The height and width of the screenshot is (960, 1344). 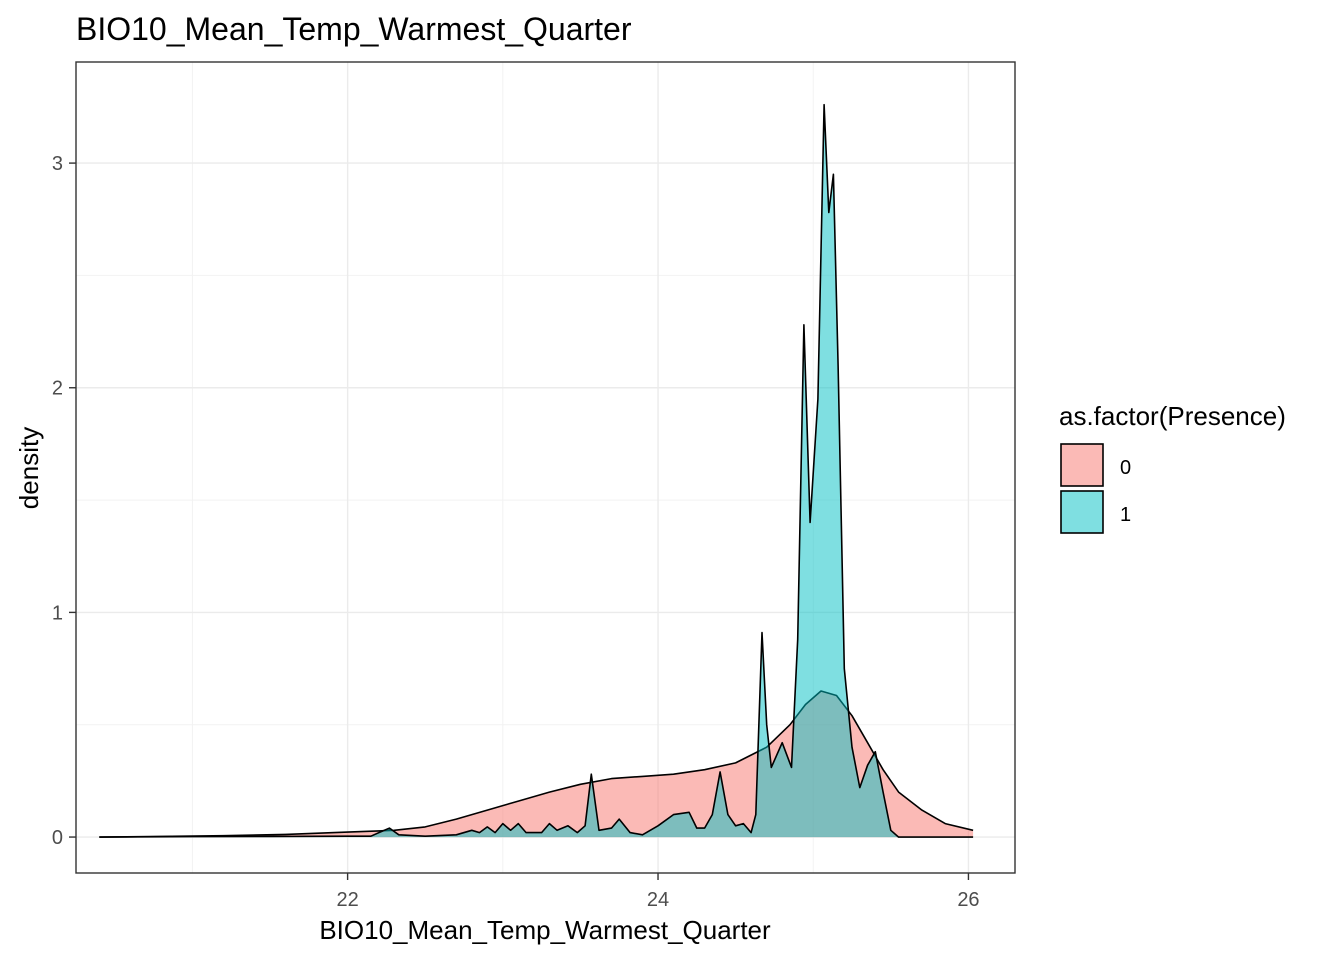 I want to click on legend-label-1: 1, so click(x=1125, y=515).